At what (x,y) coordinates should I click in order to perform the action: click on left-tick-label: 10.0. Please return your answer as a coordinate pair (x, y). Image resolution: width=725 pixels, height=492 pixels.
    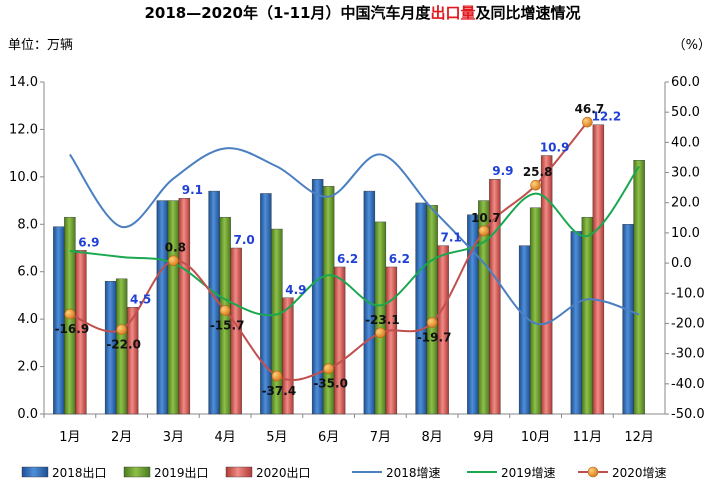
    Looking at the image, I should click on (23, 177).